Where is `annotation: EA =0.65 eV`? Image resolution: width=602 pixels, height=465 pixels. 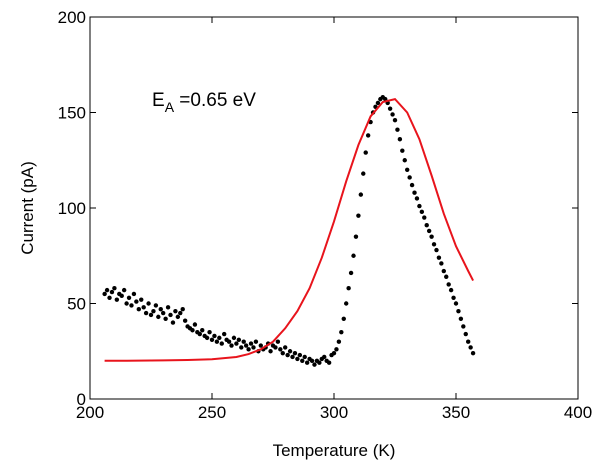 annotation: EA =0.65 eV is located at coordinates (204, 102).